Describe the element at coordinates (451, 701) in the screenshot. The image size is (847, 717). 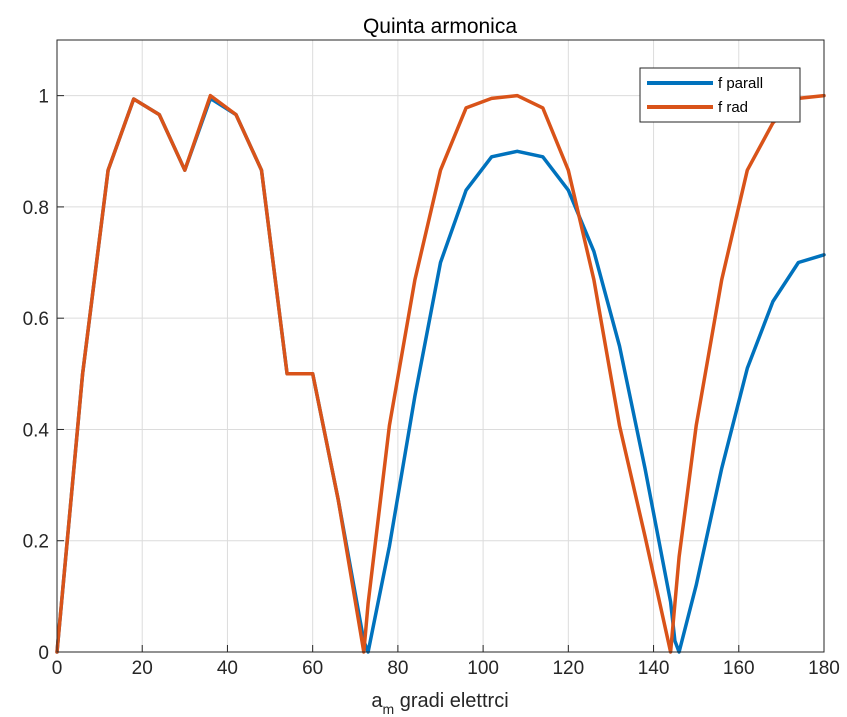
I see `x-axis-label-rest: gradi elettrci` at that location.